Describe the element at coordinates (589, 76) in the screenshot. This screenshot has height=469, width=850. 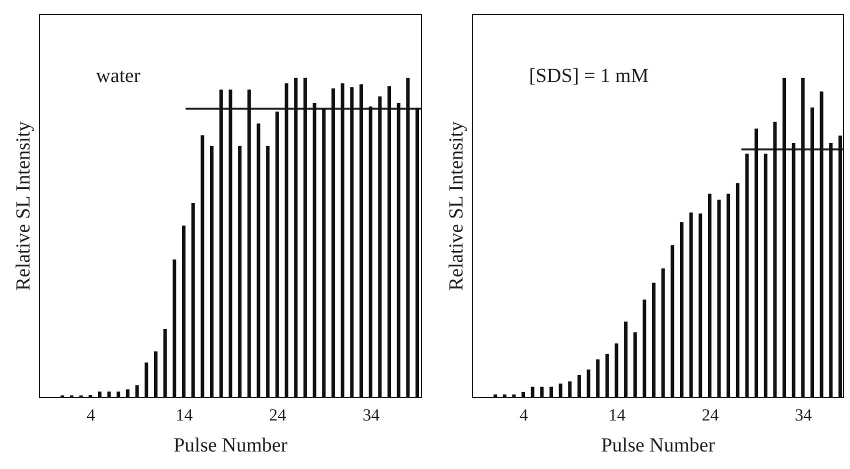
I see `annotation: [SDS] = 1 mM` at that location.